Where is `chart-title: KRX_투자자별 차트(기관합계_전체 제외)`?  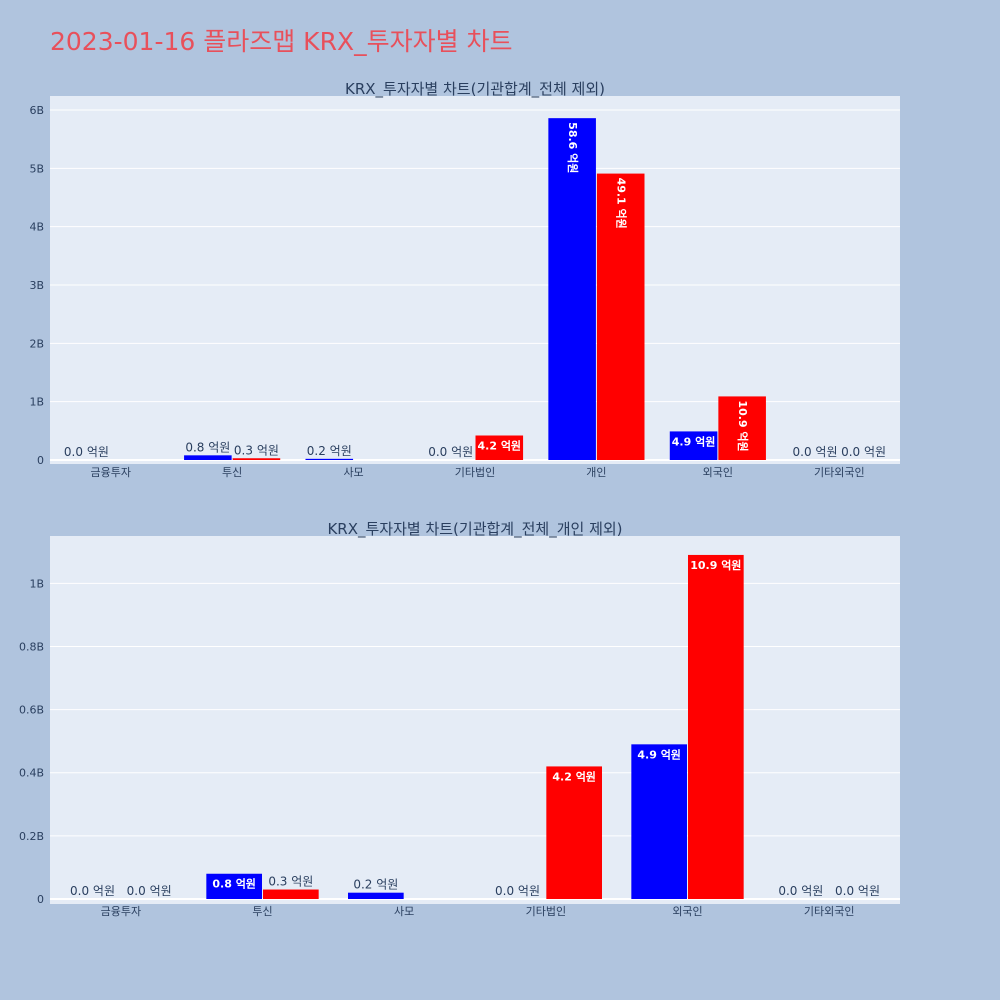
chart-title: KRX_투자자별 차트(기관합계_전체 제외) is located at coordinates (475, 89).